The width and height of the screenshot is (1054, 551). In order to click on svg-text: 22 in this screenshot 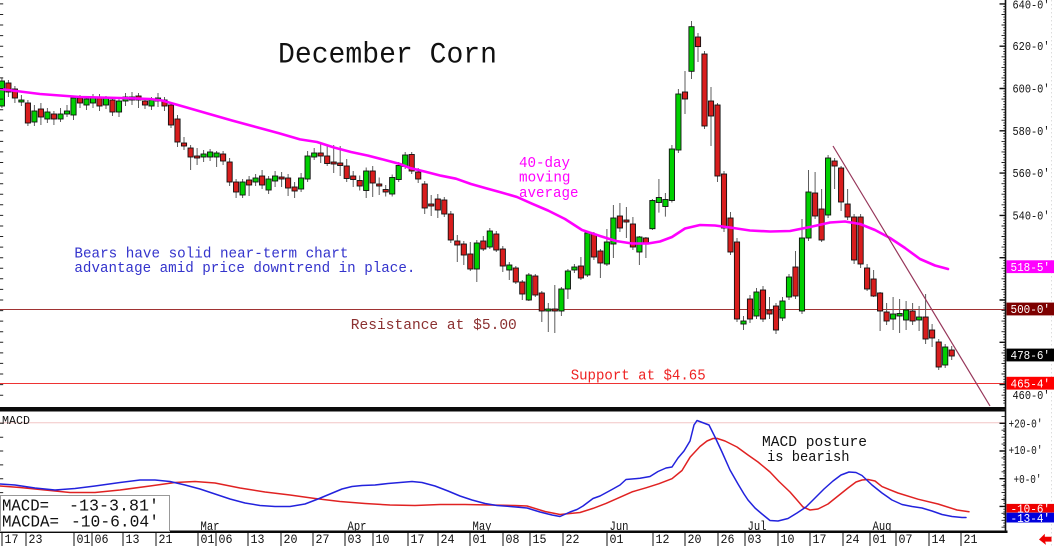, I will do `click(573, 539)`.